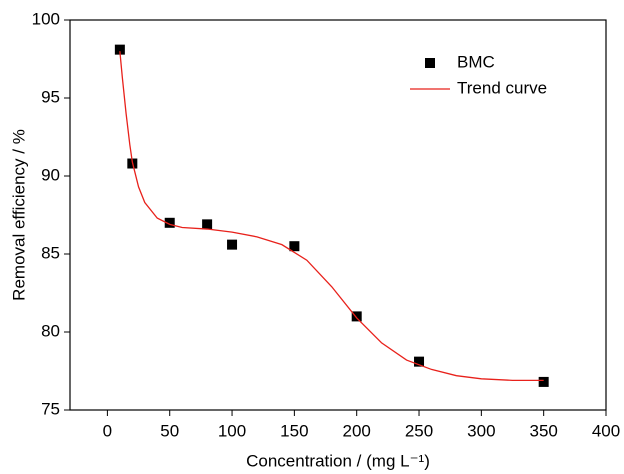 The height and width of the screenshot is (474, 624). What do you see at coordinates (476, 61) in the screenshot?
I see `legend-label: BMC` at bounding box center [476, 61].